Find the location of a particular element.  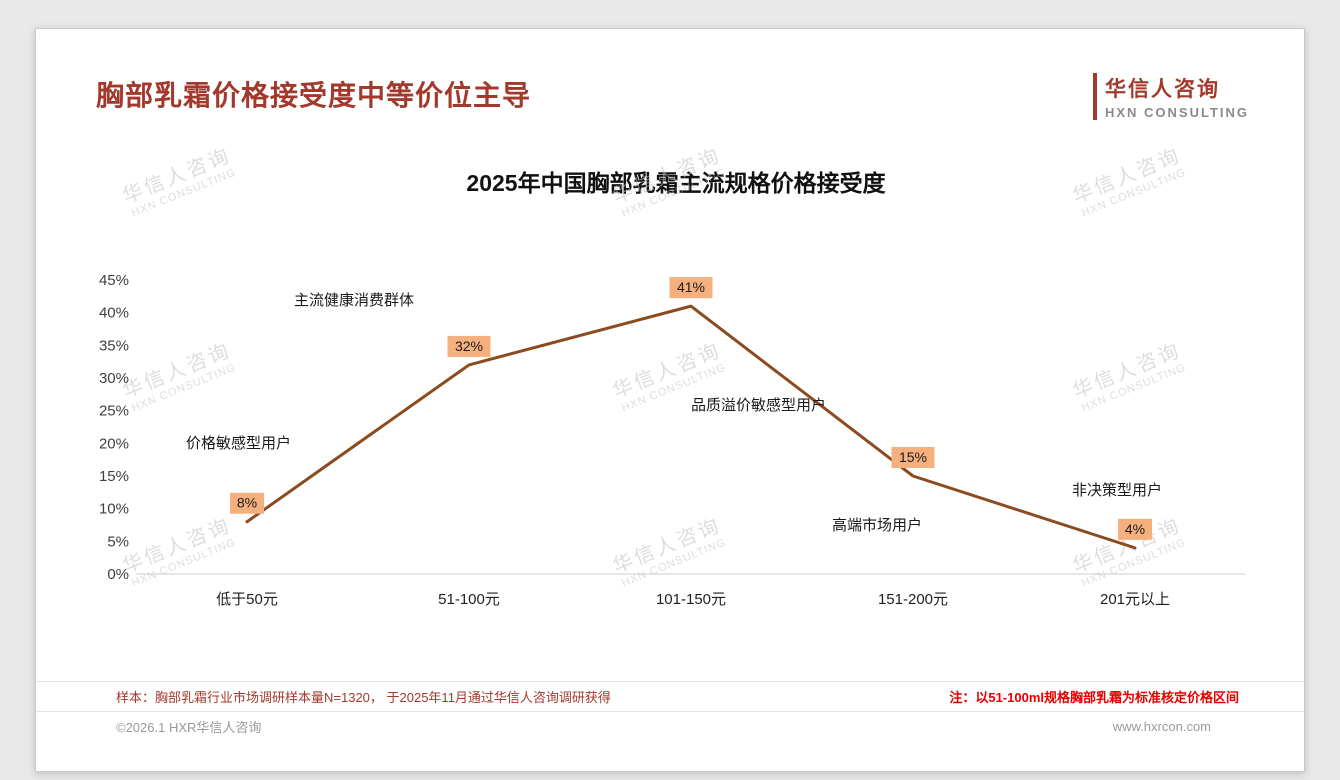

value-label: 41% is located at coordinates (691, 287).